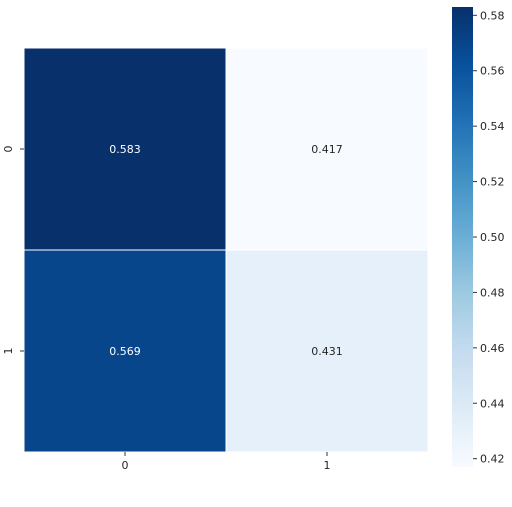 This screenshot has height=507, width=512. What do you see at coordinates (492, 237) in the screenshot?
I see `colorbar-tick-label: 0.50` at bounding box center [492, 237].